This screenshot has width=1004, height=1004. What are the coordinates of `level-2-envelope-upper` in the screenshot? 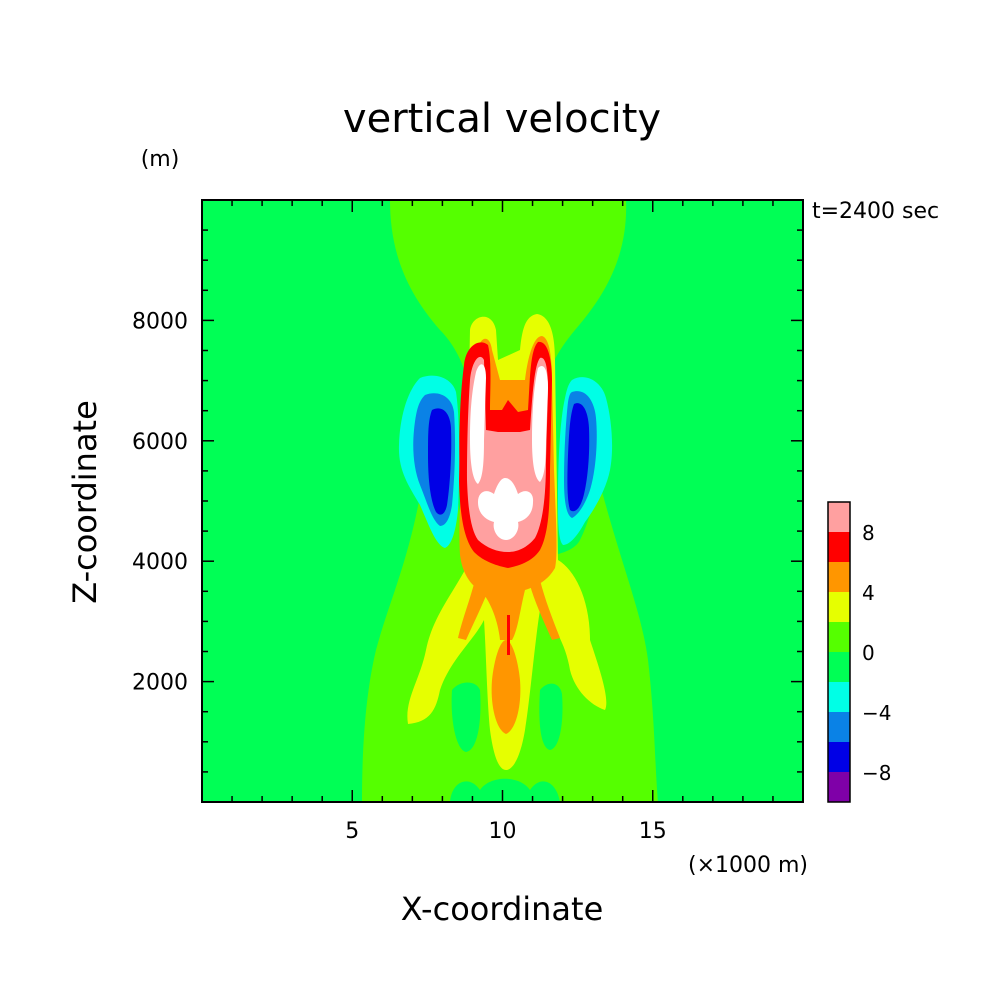 It's located at (508, 300).